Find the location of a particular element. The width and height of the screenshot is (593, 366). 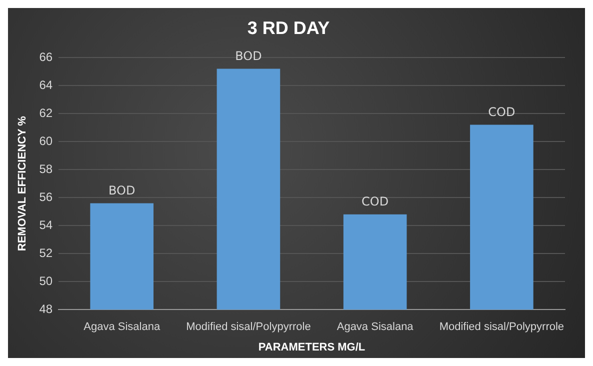

y-tick-label: 58 is located at coordinates (46, 169).